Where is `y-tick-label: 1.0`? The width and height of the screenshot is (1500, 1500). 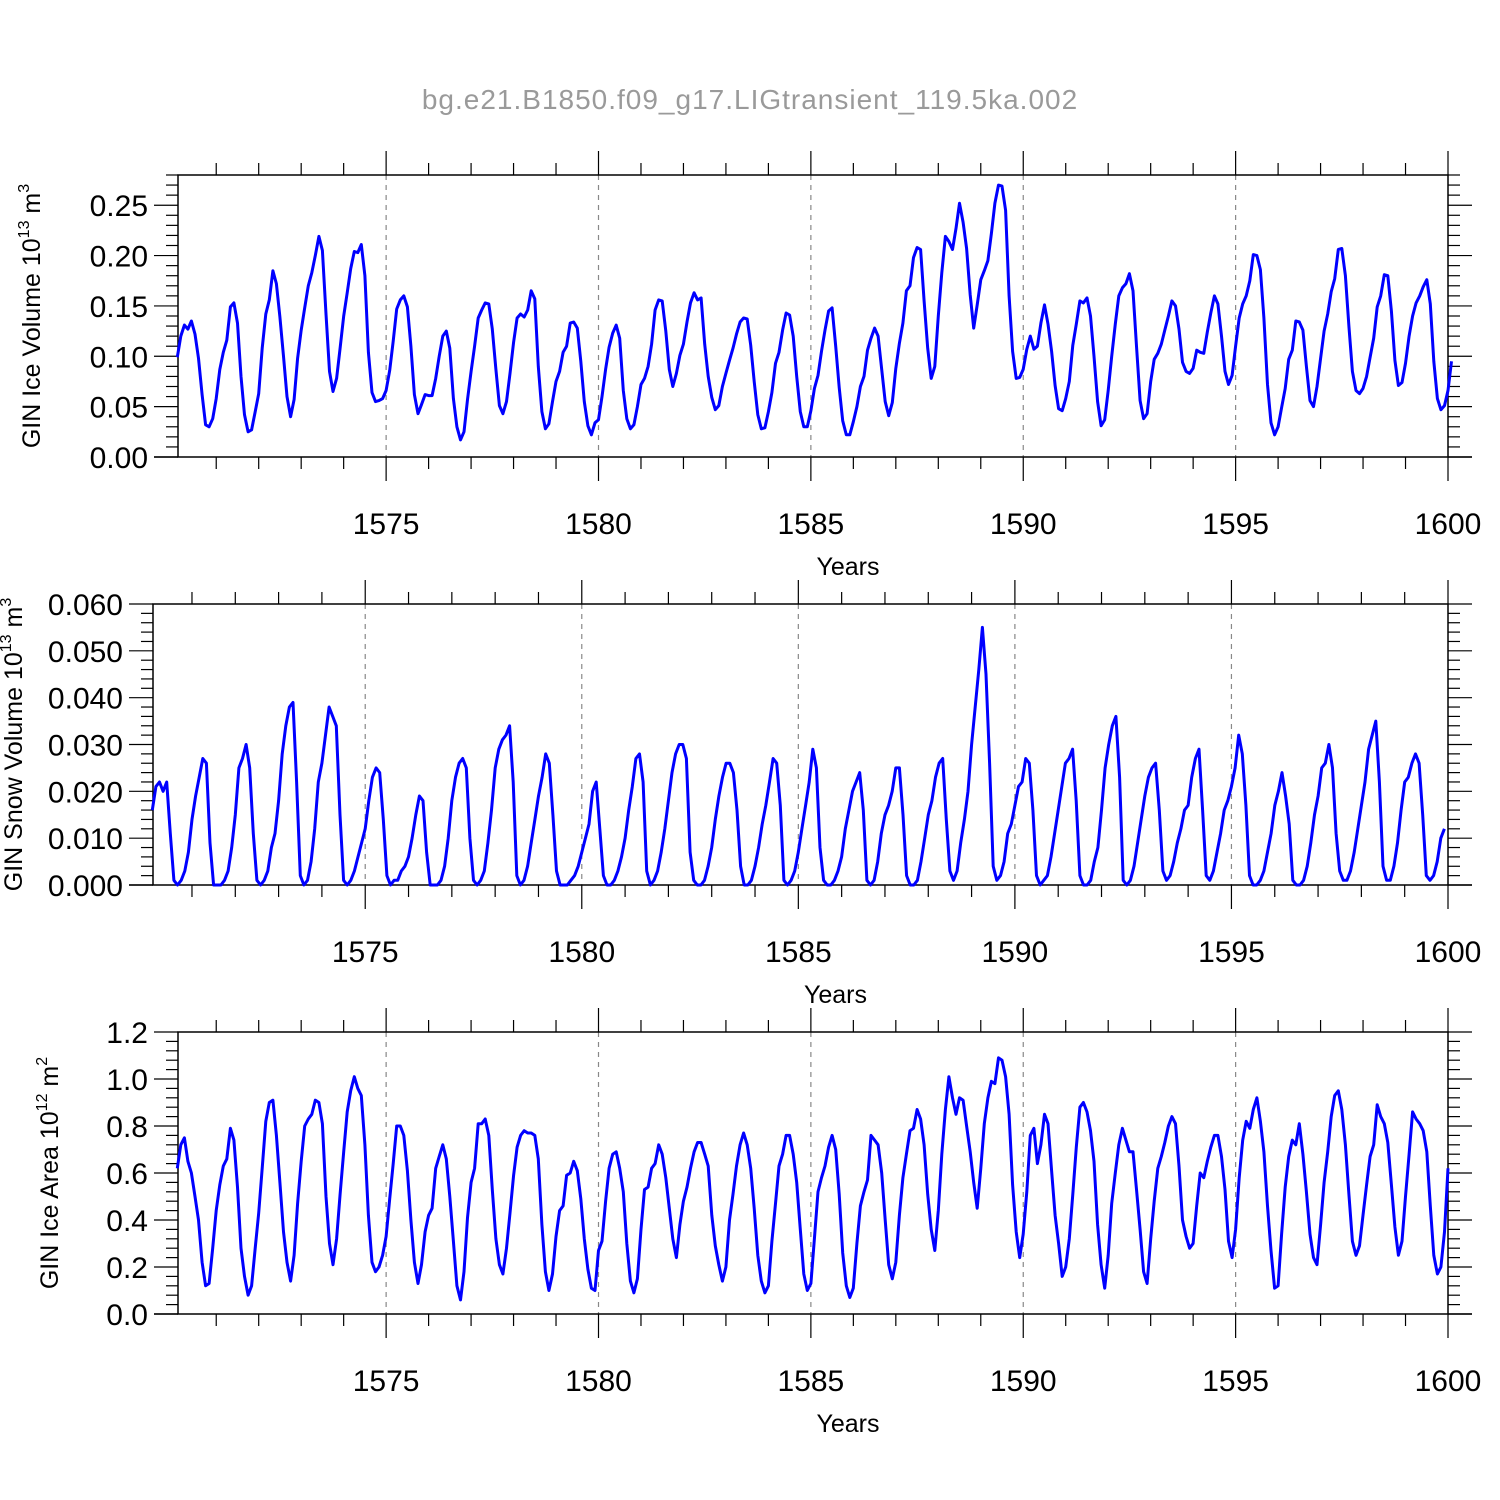
y-tick-label: 1.0 is located at coordinates (127, 1080).